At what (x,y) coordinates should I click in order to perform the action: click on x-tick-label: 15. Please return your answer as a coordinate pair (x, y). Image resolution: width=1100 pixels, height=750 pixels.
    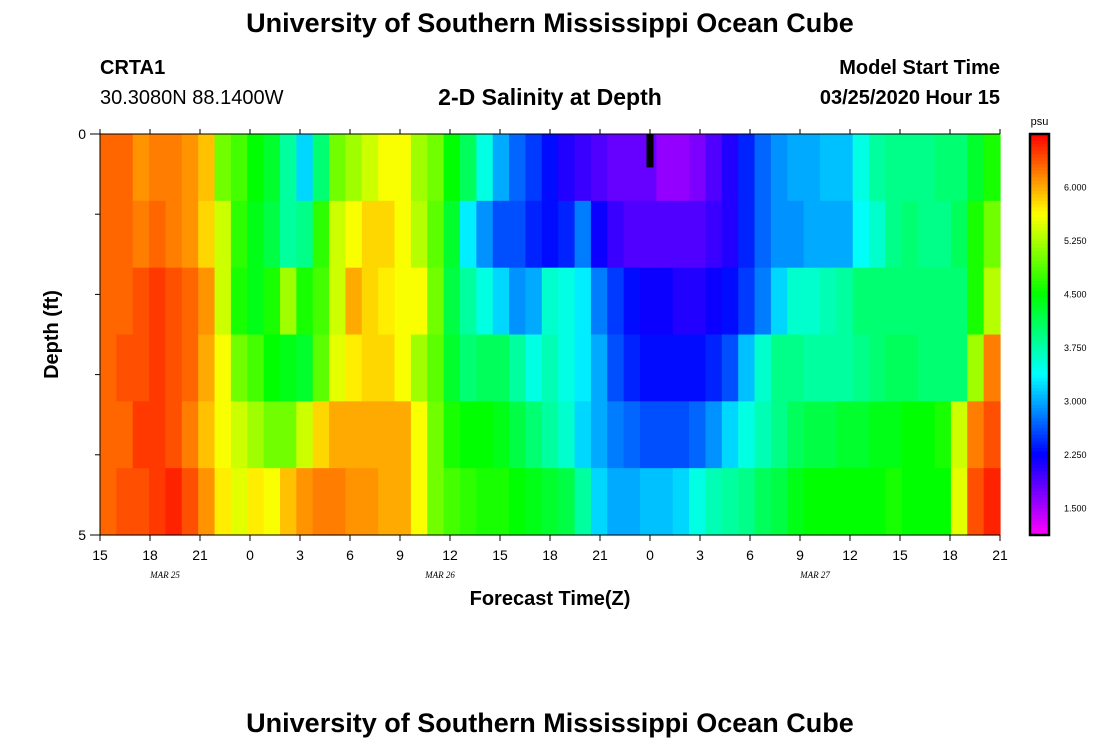
    Looking at the image, I should click on (500, 555).